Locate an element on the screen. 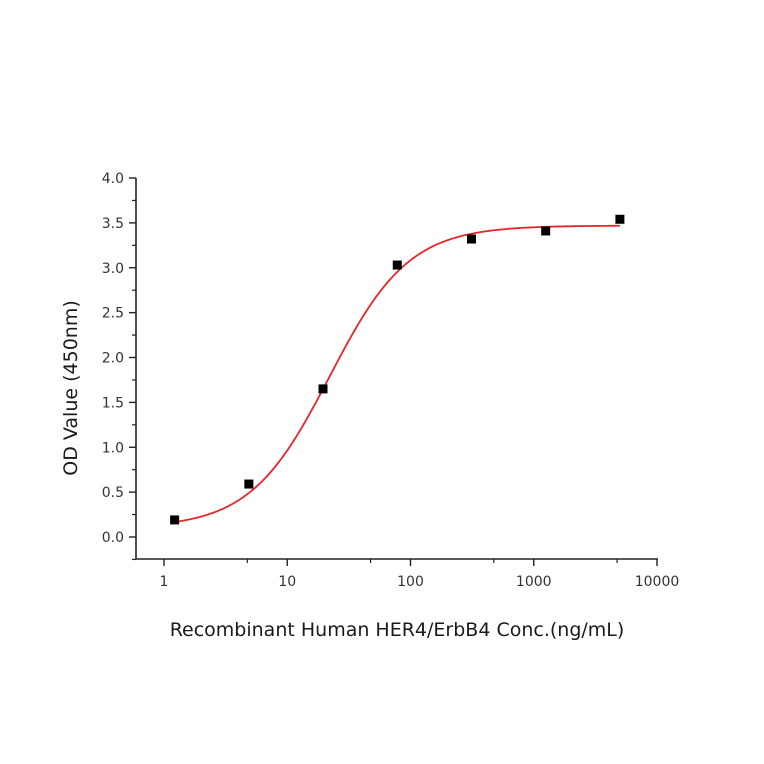  y-tick-label: 1.0 is located at coordinates (113, 448).